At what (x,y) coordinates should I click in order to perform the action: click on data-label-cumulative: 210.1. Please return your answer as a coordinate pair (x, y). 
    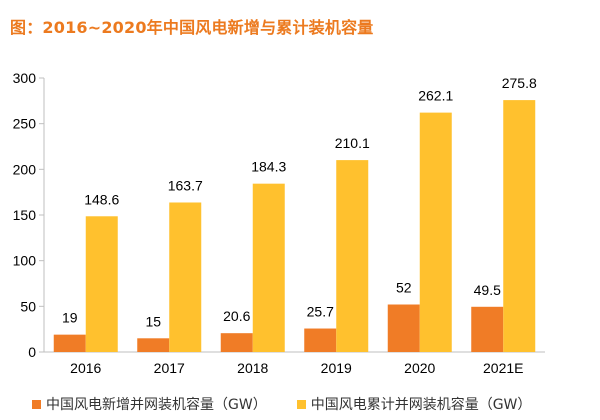
    Looking at the image, I should click on (352, 143).